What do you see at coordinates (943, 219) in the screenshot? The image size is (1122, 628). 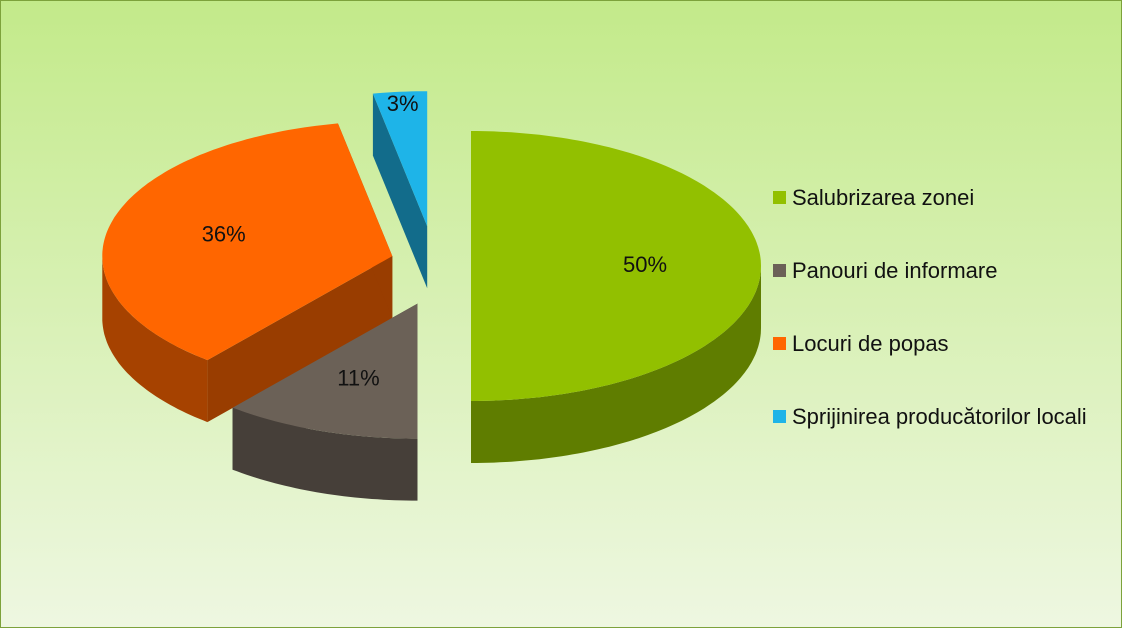 I see `legend-item: Salubrizarea zonei` at bounding box center [943, 219].